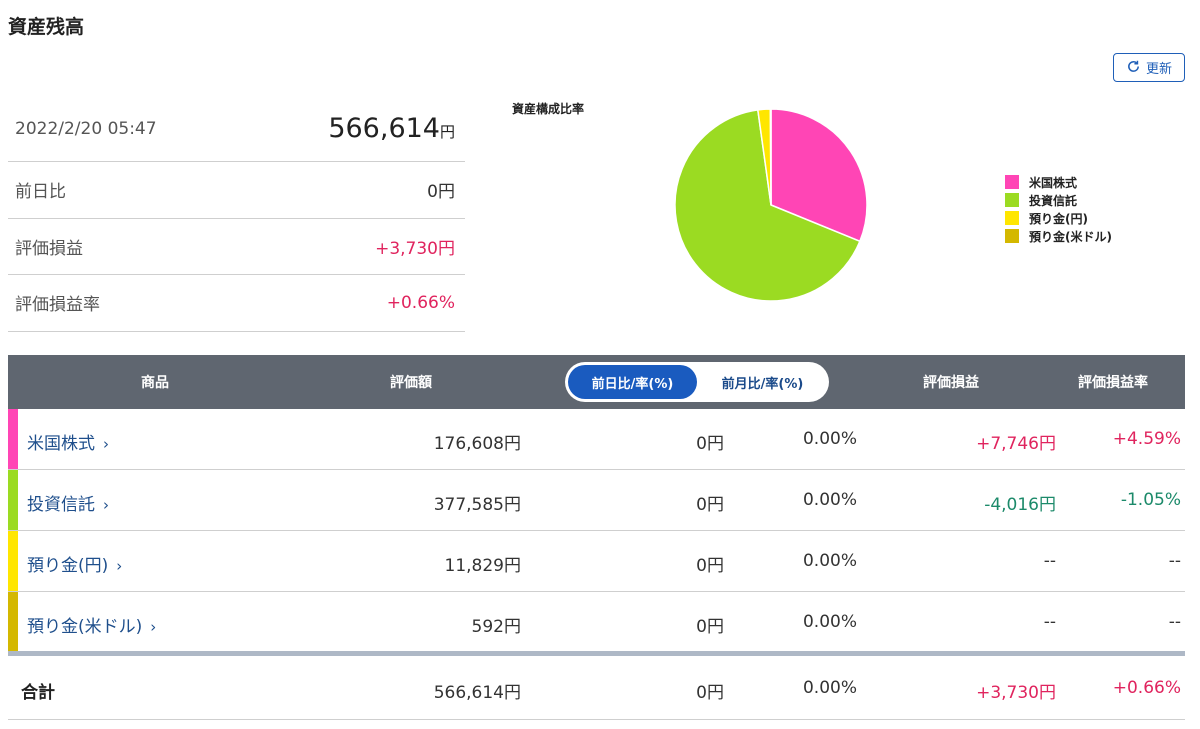 The image size is (1200, 729). What do you see at coordinates (477, 505) in the screenshot?
I see `cell-valuation: 377,585円` at bounding box center [477, 505].